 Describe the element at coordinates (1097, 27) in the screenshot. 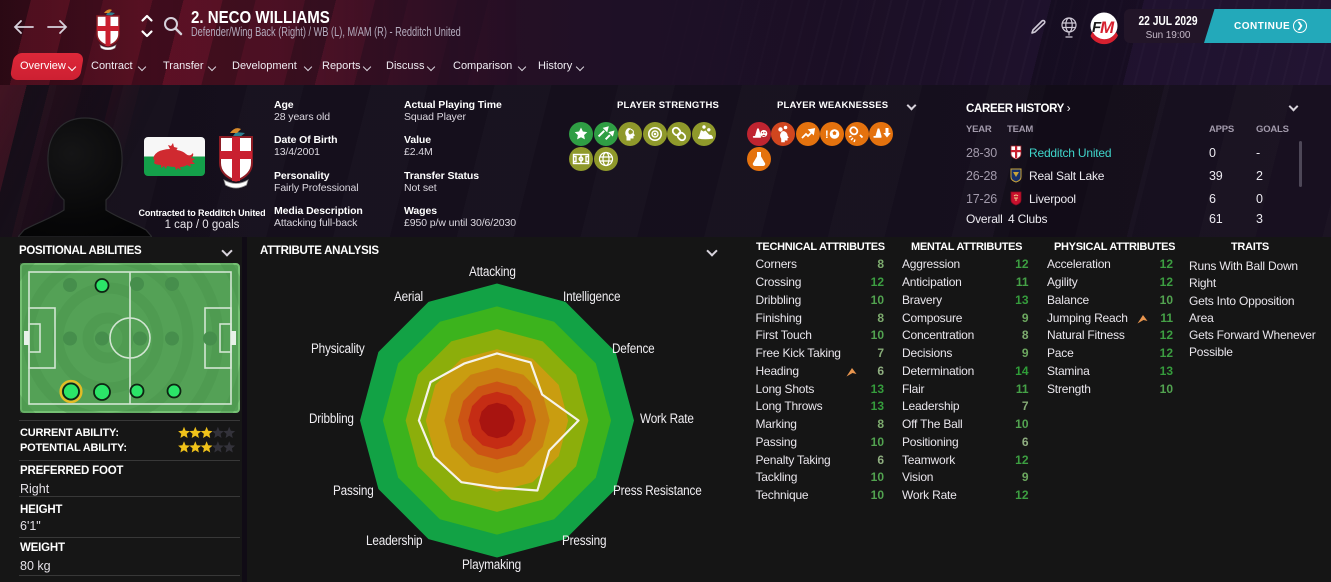

I see `svg-text: F` at that location.